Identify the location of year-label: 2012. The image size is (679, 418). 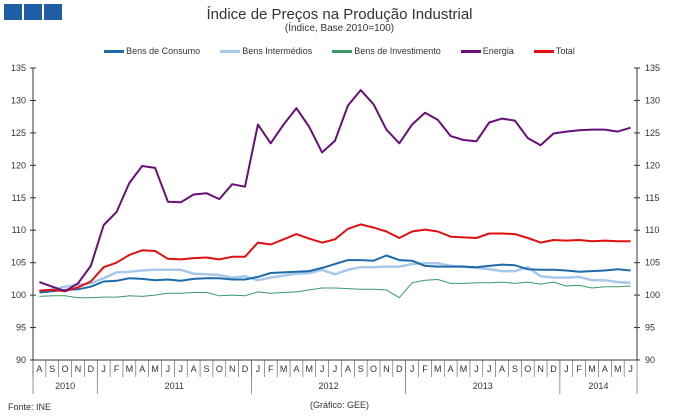
(329, 386).